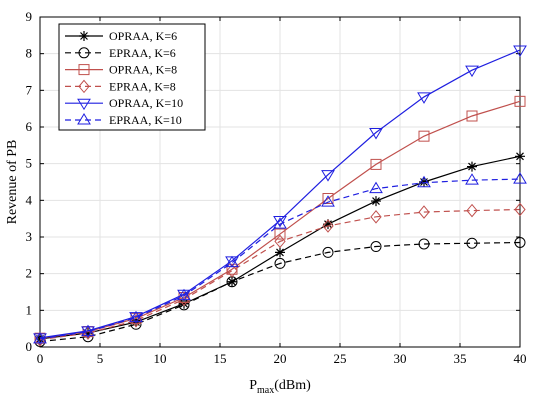 The width and height of the screenshot is (550, 407). Describe the element at coordinates (160, 358) in the screenshot. I see `x-tick-label: 10` at that location.